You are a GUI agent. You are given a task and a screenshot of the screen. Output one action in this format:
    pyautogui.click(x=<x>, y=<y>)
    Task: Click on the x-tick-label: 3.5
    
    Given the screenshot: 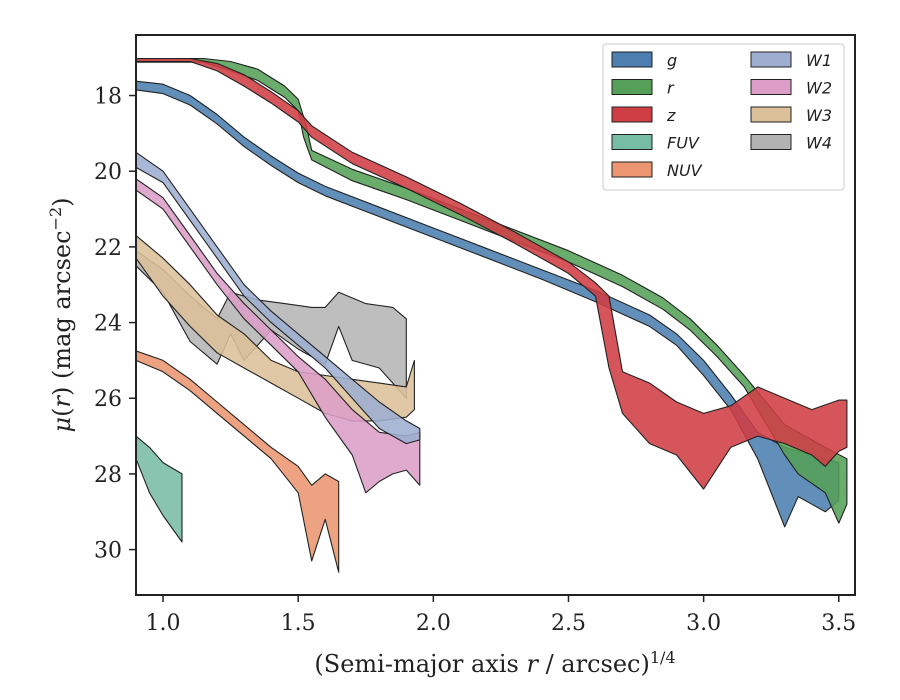 What is the action you would take?
    pyautogui.click(x=838, y=623)
    